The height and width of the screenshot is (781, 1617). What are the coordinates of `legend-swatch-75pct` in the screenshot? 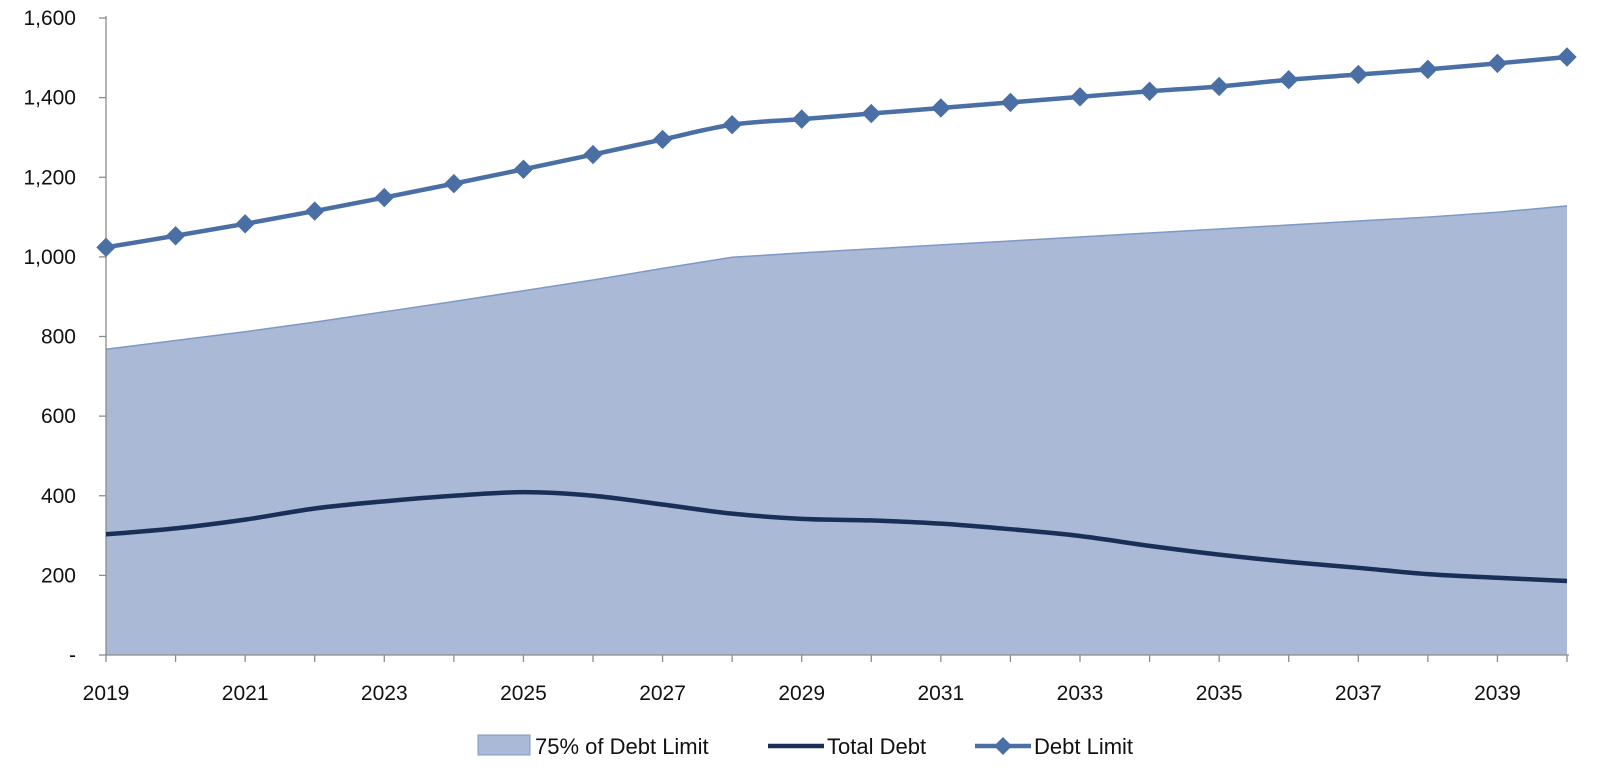 It's located at (504, 745).